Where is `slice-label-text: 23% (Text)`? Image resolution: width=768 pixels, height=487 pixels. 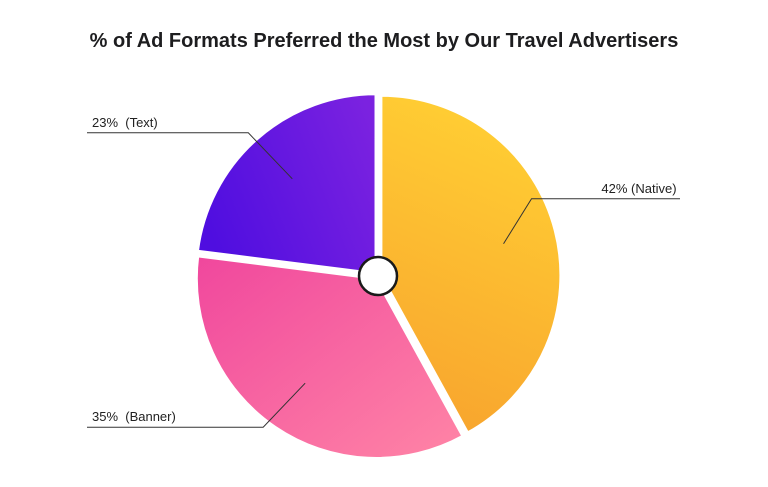 slice-label-text: 23% (Text) is located at coordinates (125, 122).